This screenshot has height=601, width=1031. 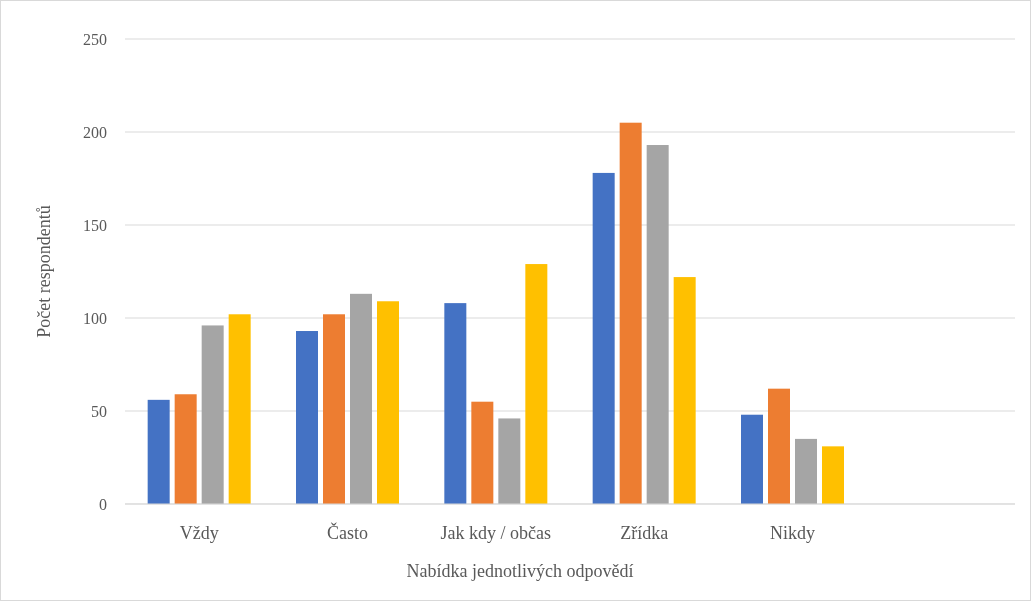 I want to click on y-tick-label: 250, so click(x=95, y=39).